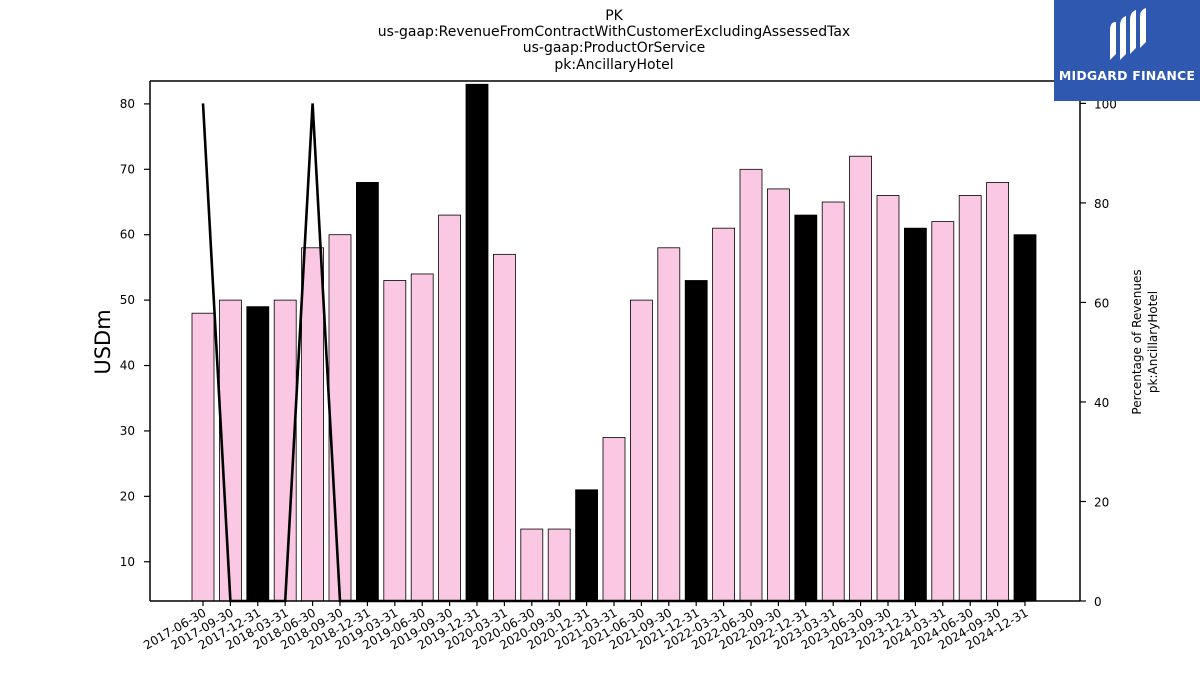 The height and width of the screenshot is (675, 1200). What do you see at coordinates (614, 48) in the screenshot?
I see `chart-title-line-3: us-gaap:ProductOrService` at bounding box center [614, 48].